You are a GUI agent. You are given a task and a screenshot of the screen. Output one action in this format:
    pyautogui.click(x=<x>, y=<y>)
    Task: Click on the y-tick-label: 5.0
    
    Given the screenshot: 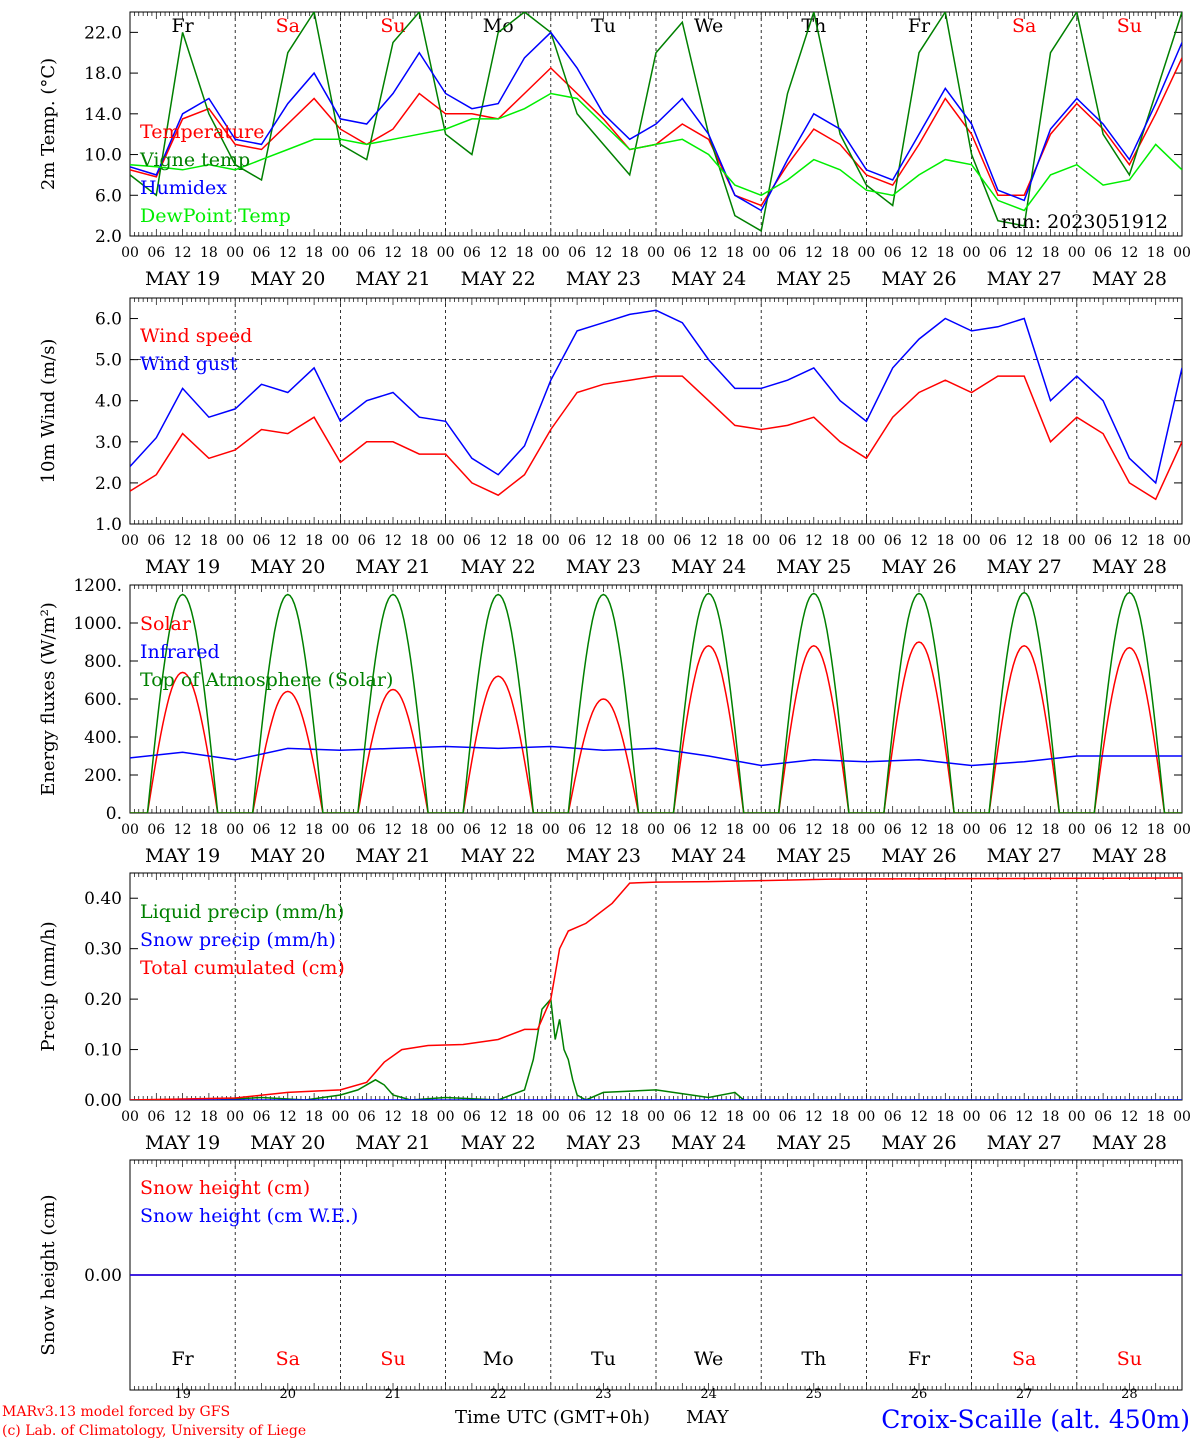 What is the action you would take?
    pyautogui.click(x=108, y=361)
    